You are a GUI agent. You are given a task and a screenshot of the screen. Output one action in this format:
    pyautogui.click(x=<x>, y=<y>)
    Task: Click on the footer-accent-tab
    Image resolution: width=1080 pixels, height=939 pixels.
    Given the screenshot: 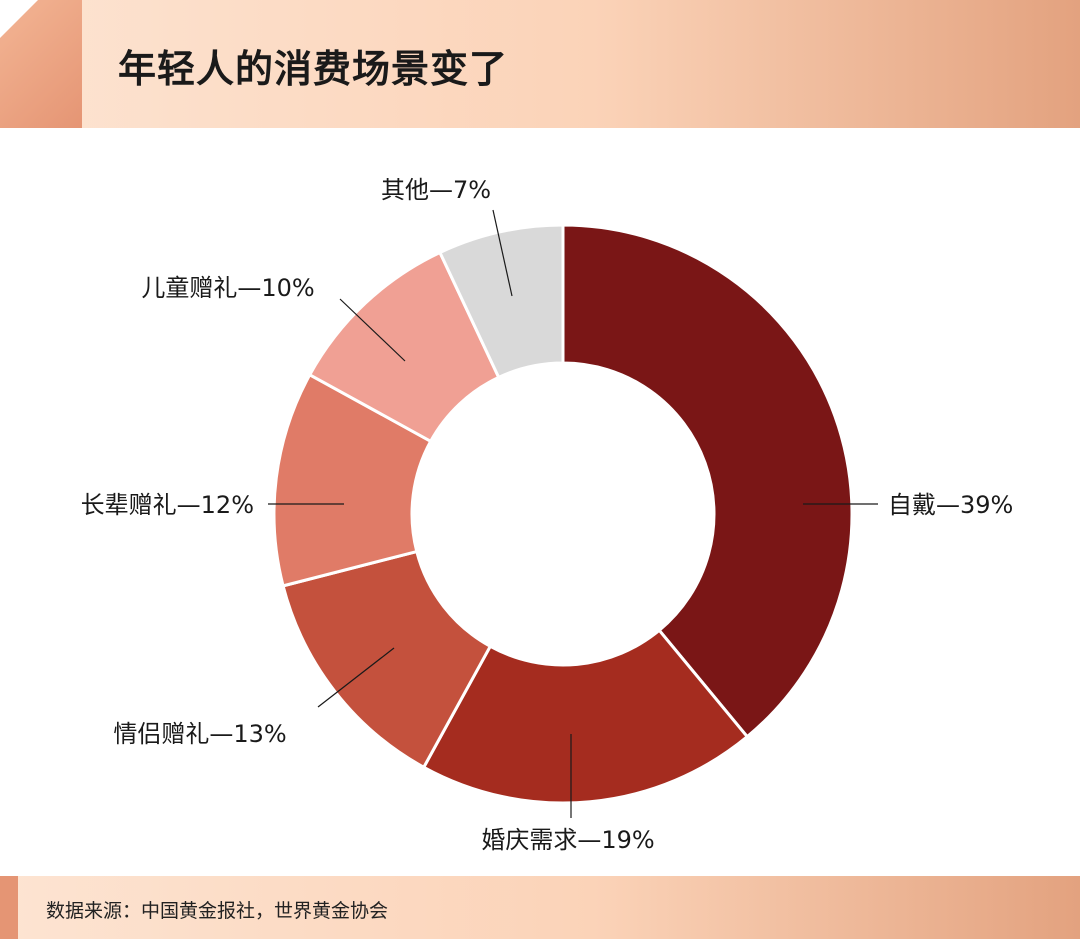 What is the action you would take?
    pyautogui.click(x=9, y=907)
    